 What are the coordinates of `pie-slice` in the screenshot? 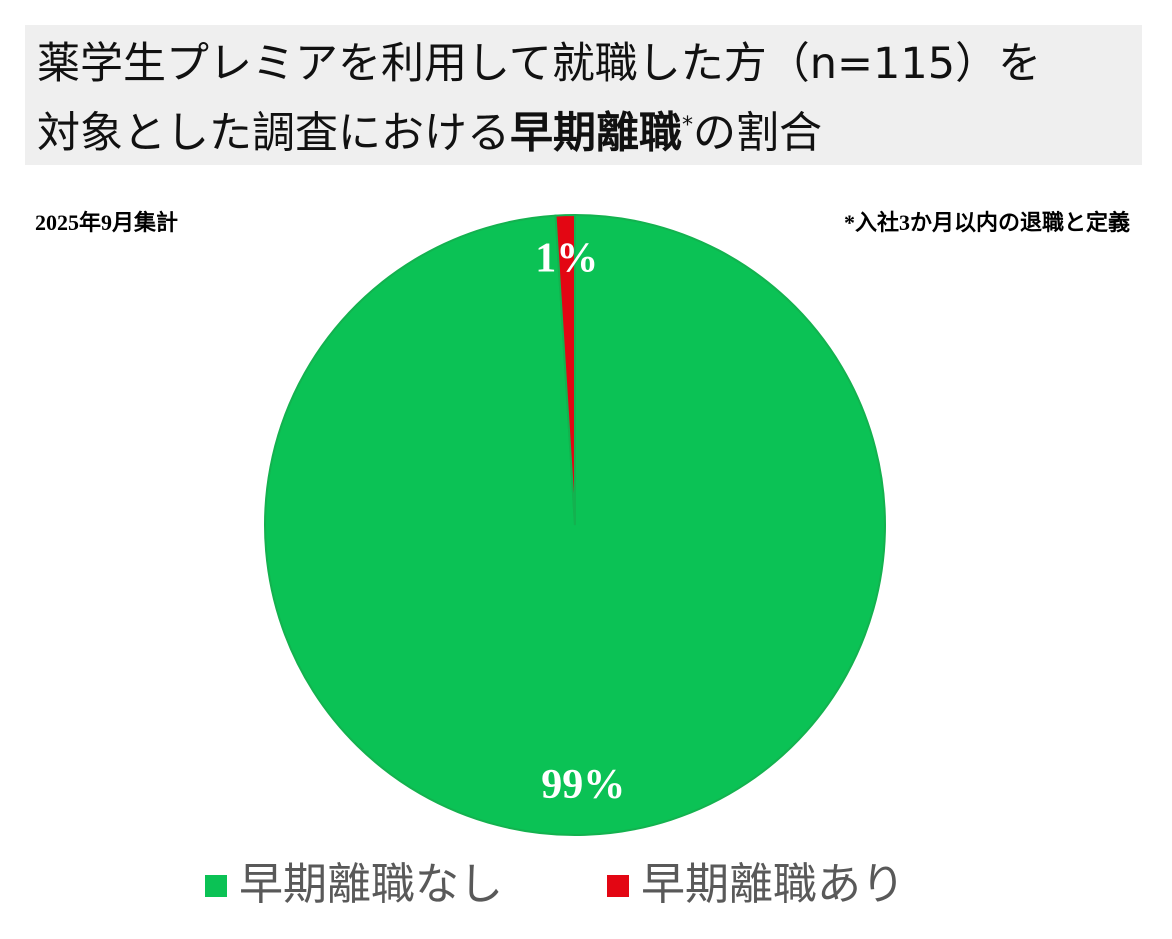 It's located at (565, 369).